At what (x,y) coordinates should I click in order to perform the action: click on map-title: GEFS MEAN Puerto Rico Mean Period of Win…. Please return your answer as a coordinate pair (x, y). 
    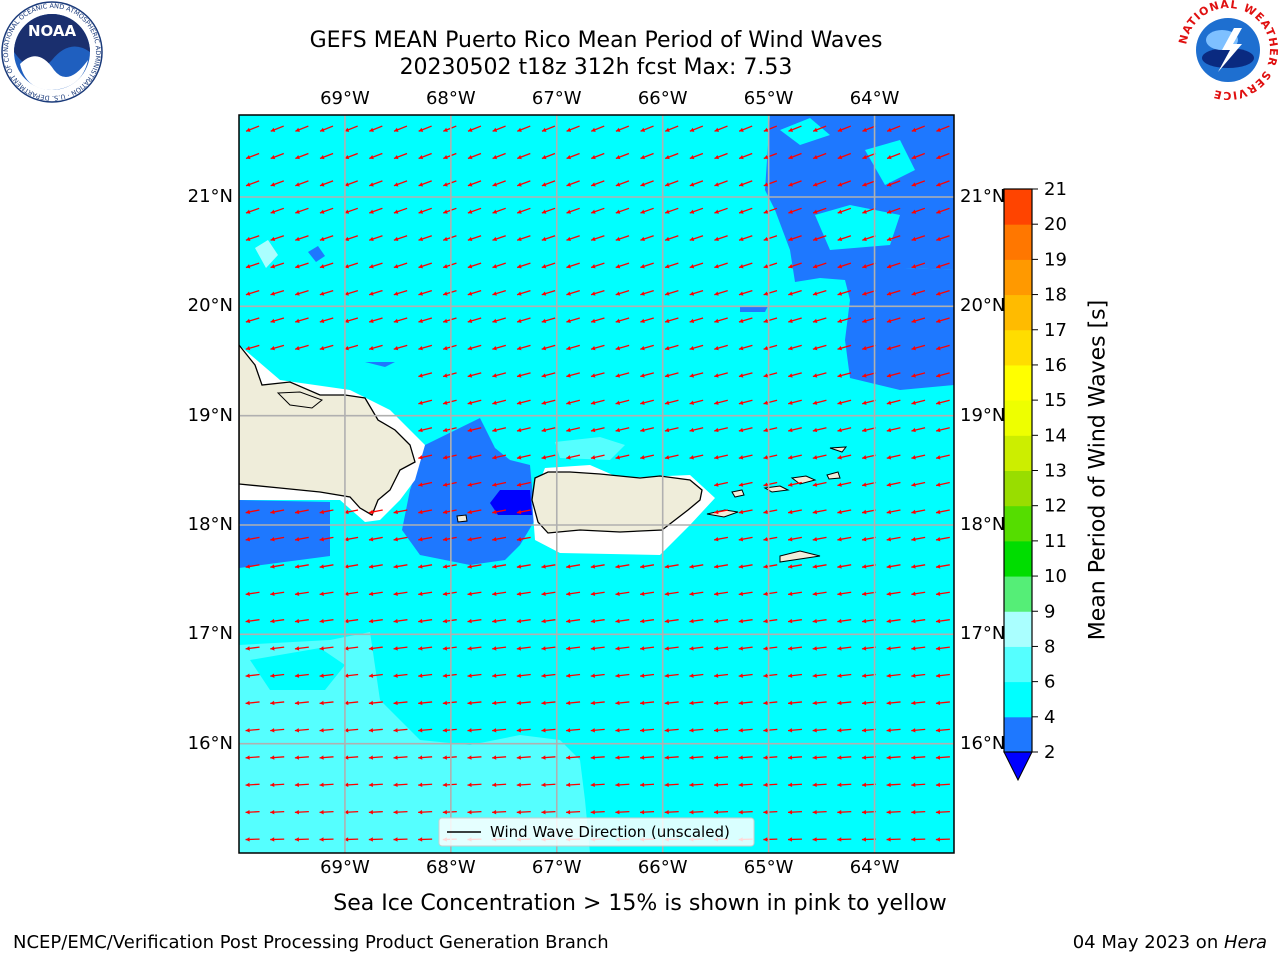
    Looking at the image, I should click on (596, 40).